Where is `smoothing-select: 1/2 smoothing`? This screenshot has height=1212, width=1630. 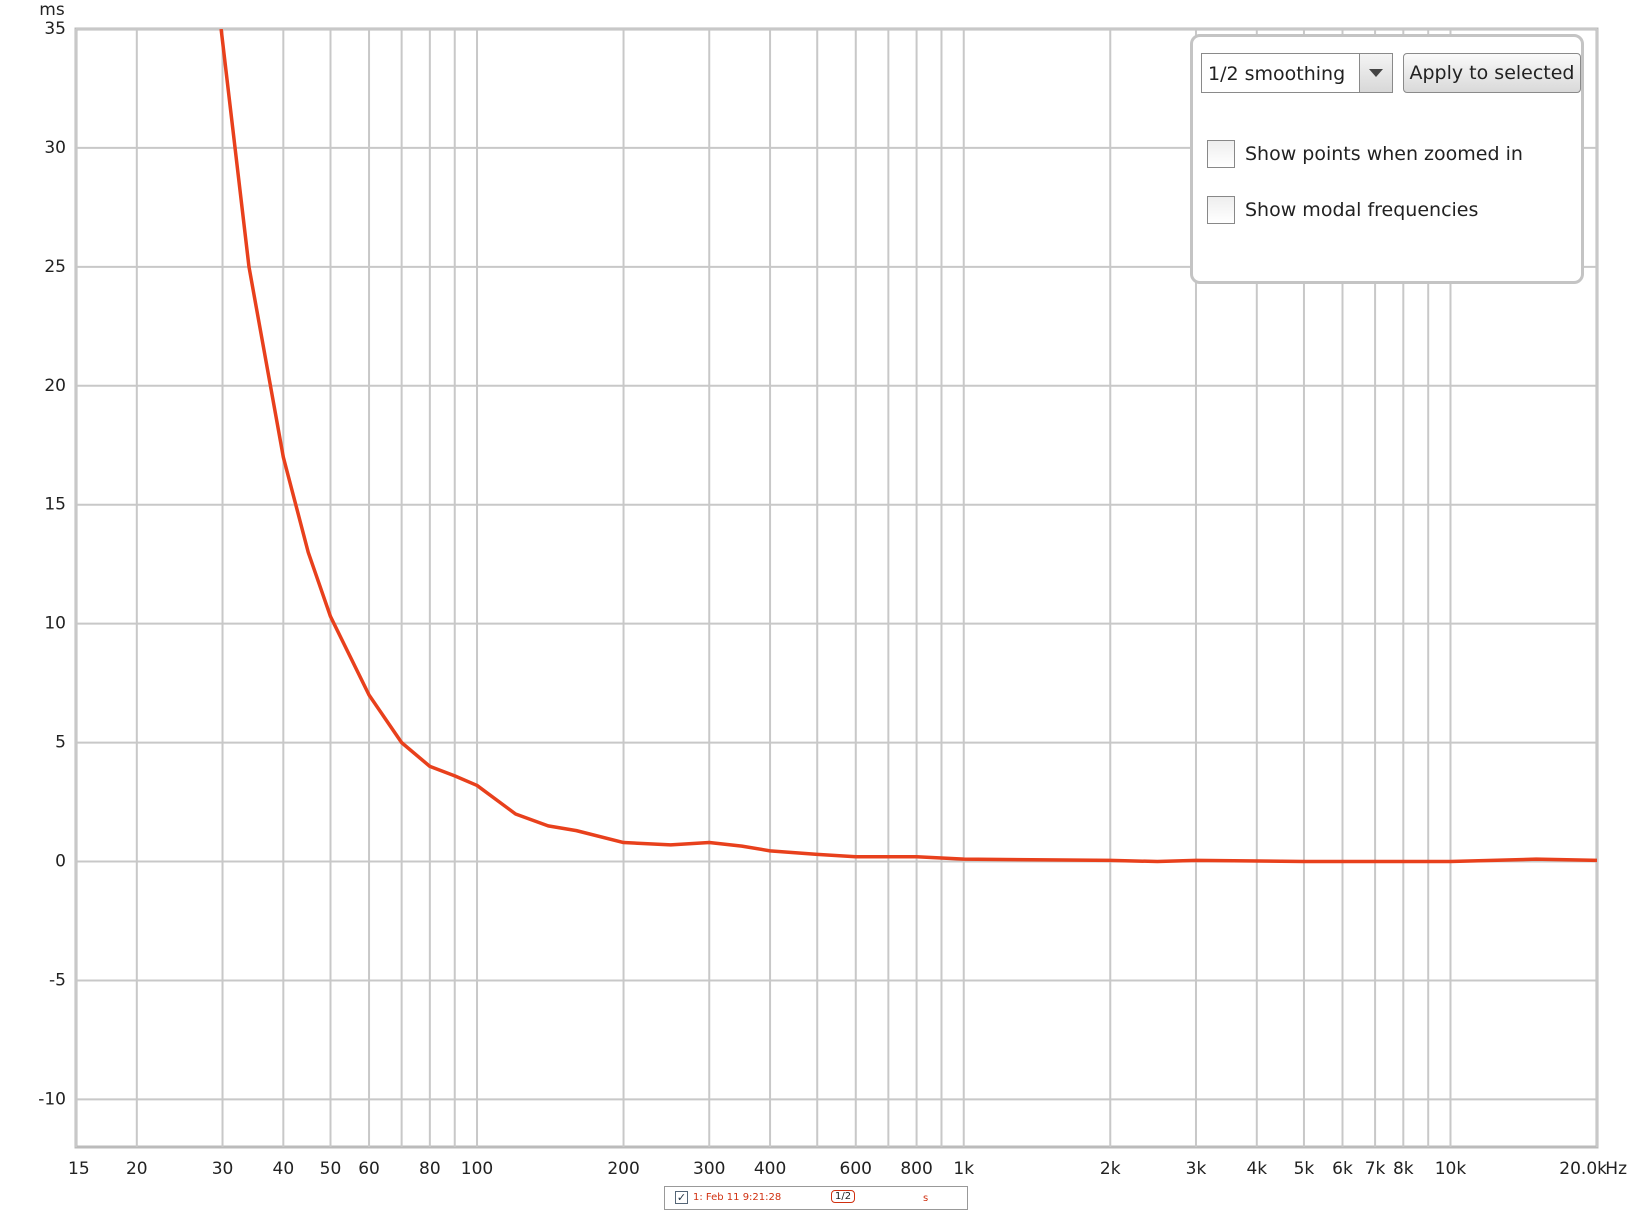 smoothing-select: 1/2 smoothing is located at coordinates (1297, 73).